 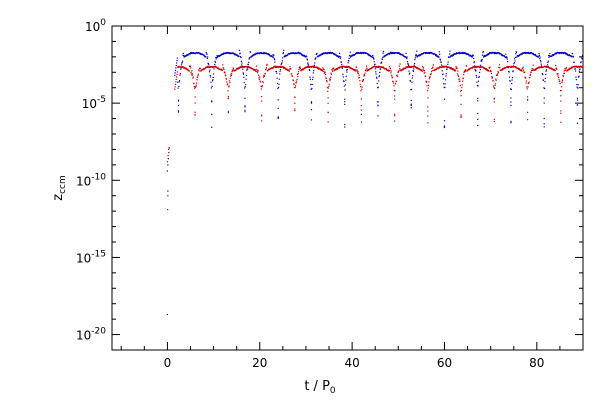 What do you see at coordinates (91, 257) in the screenshot?
I see `y-tick-label: 10-15` at bounding box center [91, 257].